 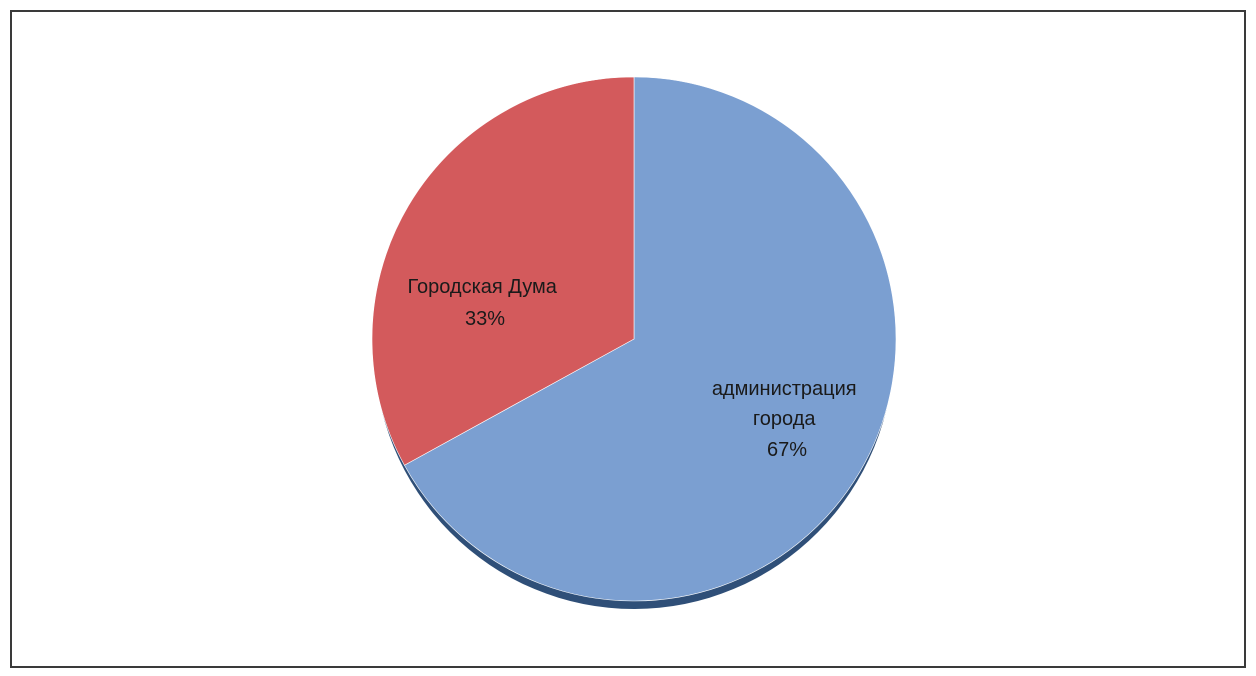 I want to click on data-label-administration-line1: администрация, so click(x=784, y=389).